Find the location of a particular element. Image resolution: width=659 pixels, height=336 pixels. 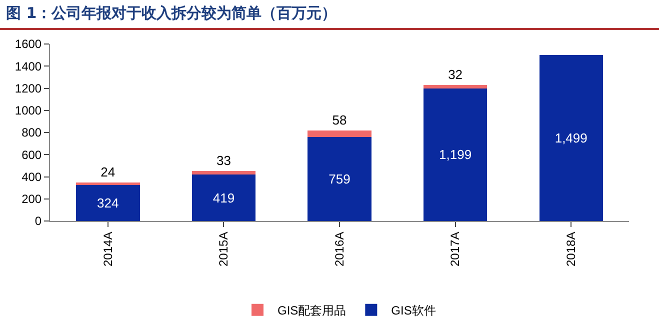

data-label: 1,499 is located at coordinates (571, 138).